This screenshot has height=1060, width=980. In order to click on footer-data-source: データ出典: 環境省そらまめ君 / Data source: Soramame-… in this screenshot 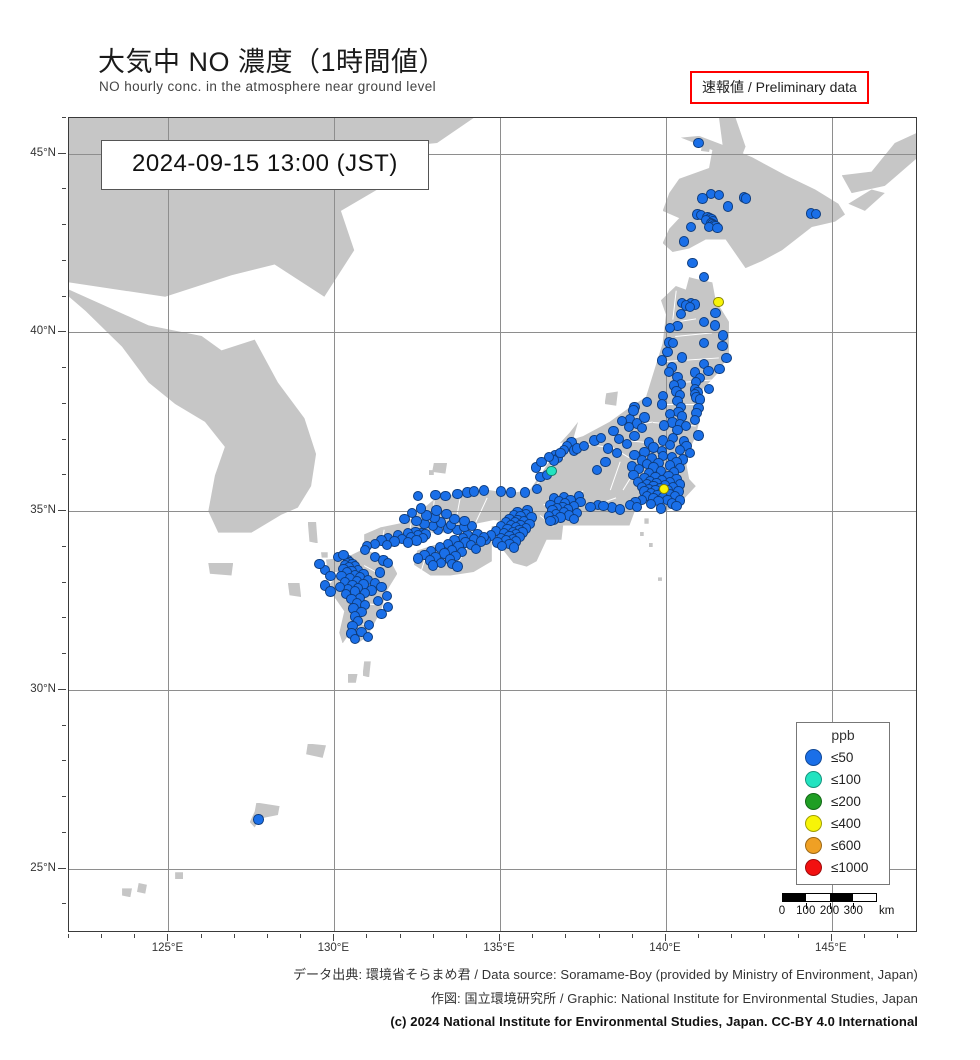, I will do `click(605, 974)`.